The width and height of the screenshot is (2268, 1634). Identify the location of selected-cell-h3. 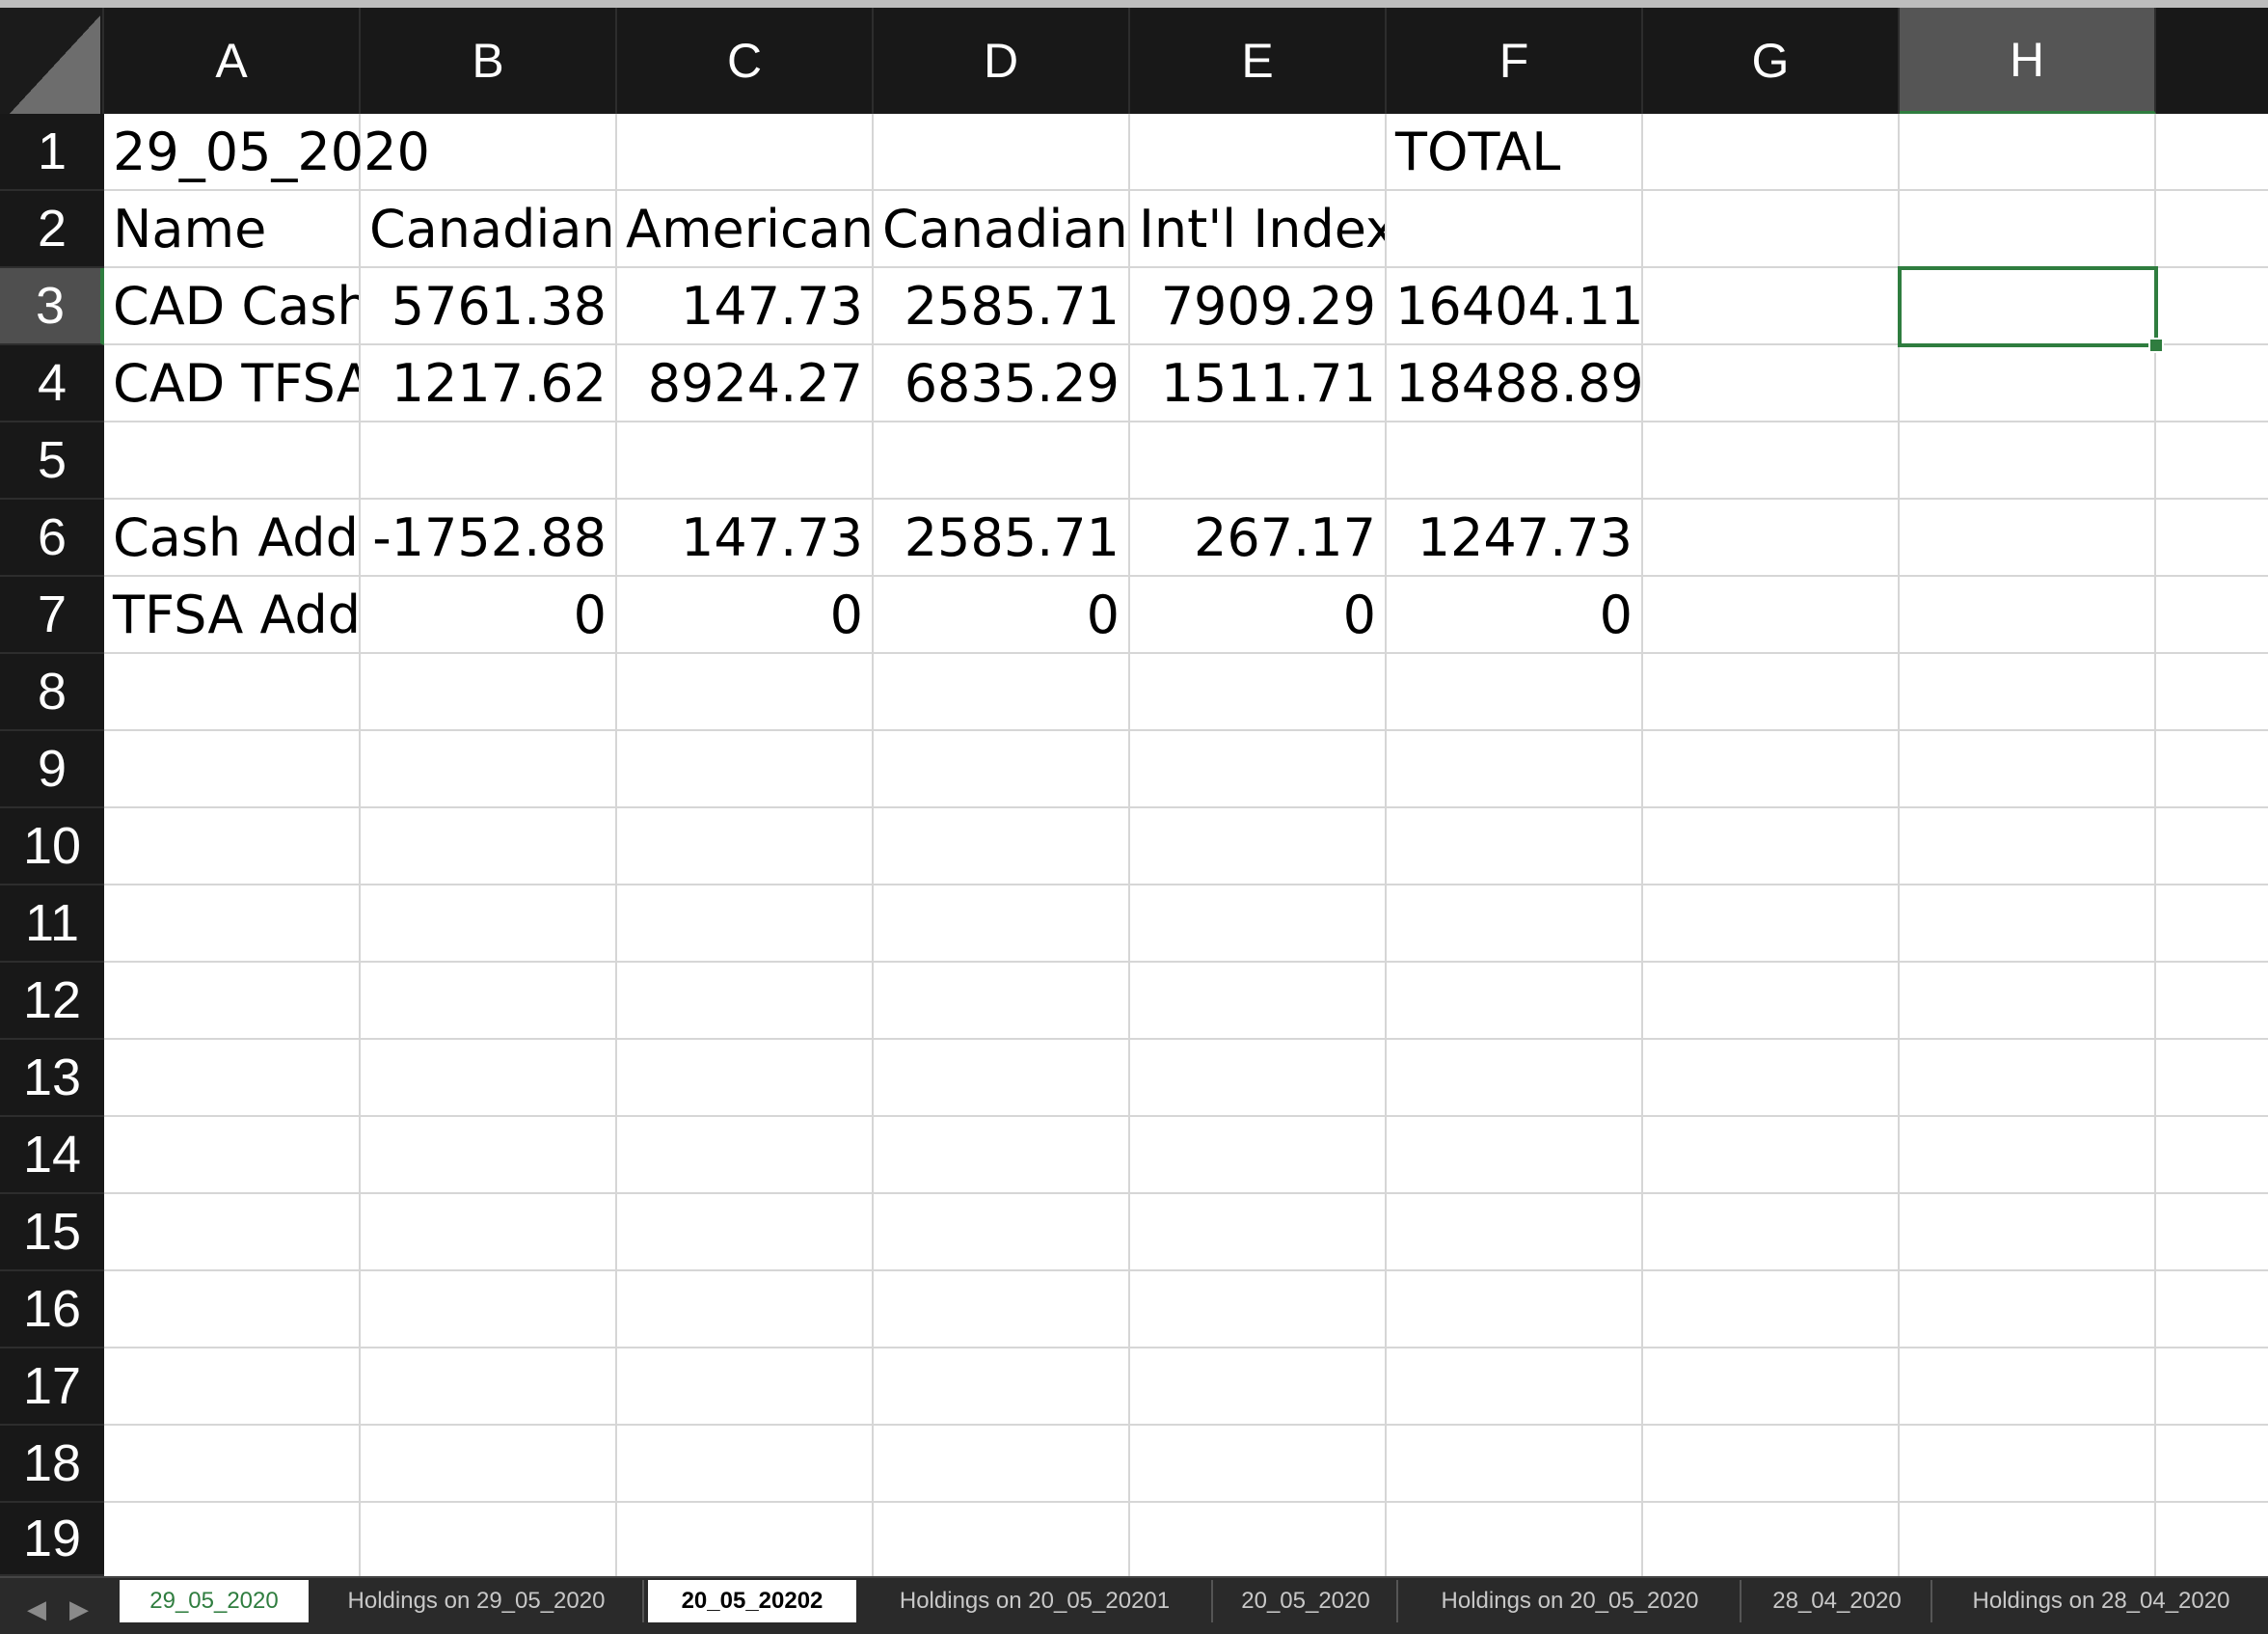
(2028, 306).